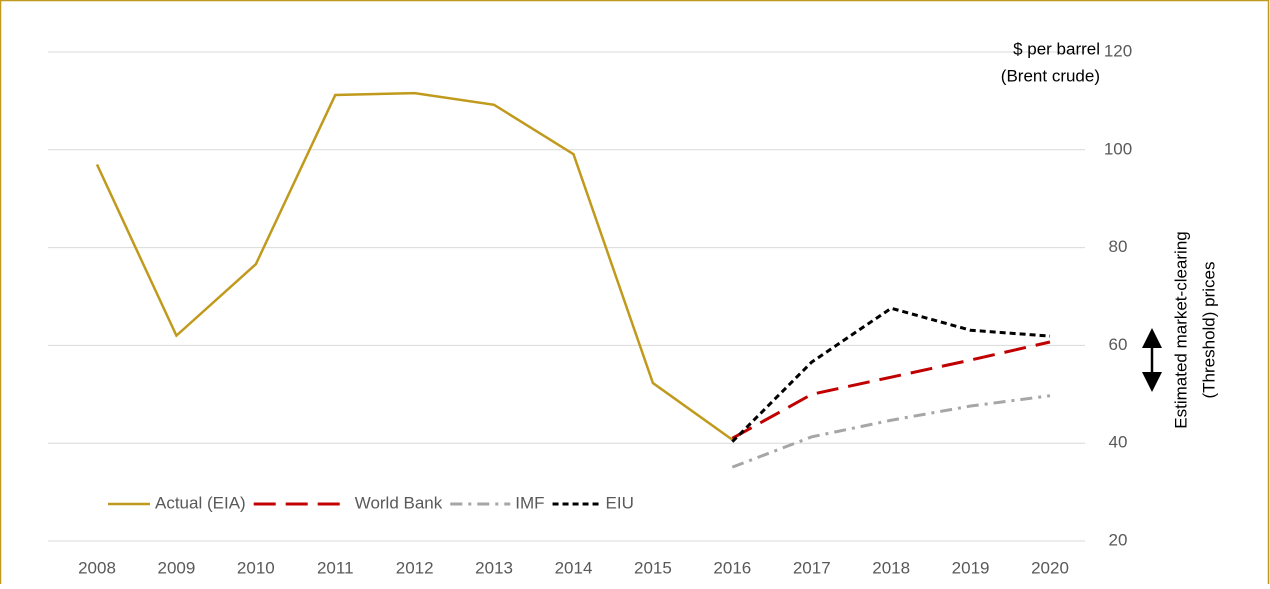  I want to click on y-tick-label: 80, so click(1118, 246).